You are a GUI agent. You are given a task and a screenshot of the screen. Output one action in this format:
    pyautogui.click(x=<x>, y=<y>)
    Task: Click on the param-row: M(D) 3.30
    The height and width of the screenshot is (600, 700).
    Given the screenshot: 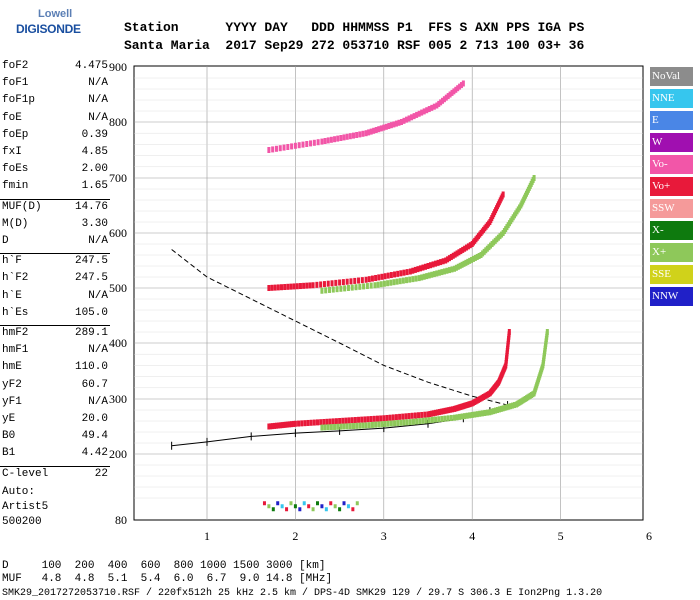 What is the action you would take?
    pyautogui.click(x=55, y=226)
    